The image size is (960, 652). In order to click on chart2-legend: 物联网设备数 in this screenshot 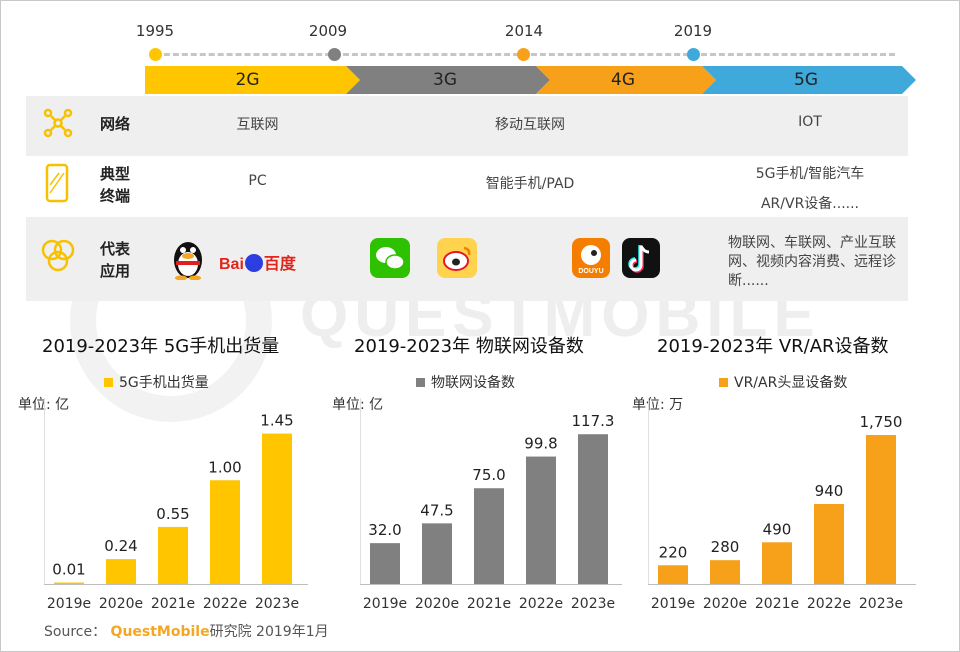, I will do `click(465, 382)`.